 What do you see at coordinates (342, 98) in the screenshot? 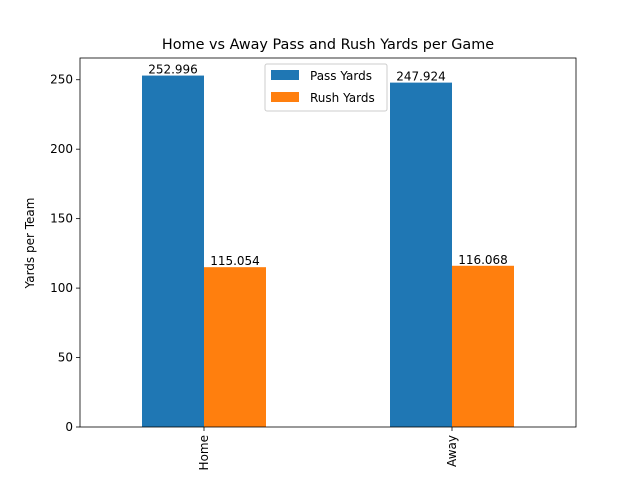
I see `legend-label-rush-yards: Rush Yards` at bounding box center [342, 98].